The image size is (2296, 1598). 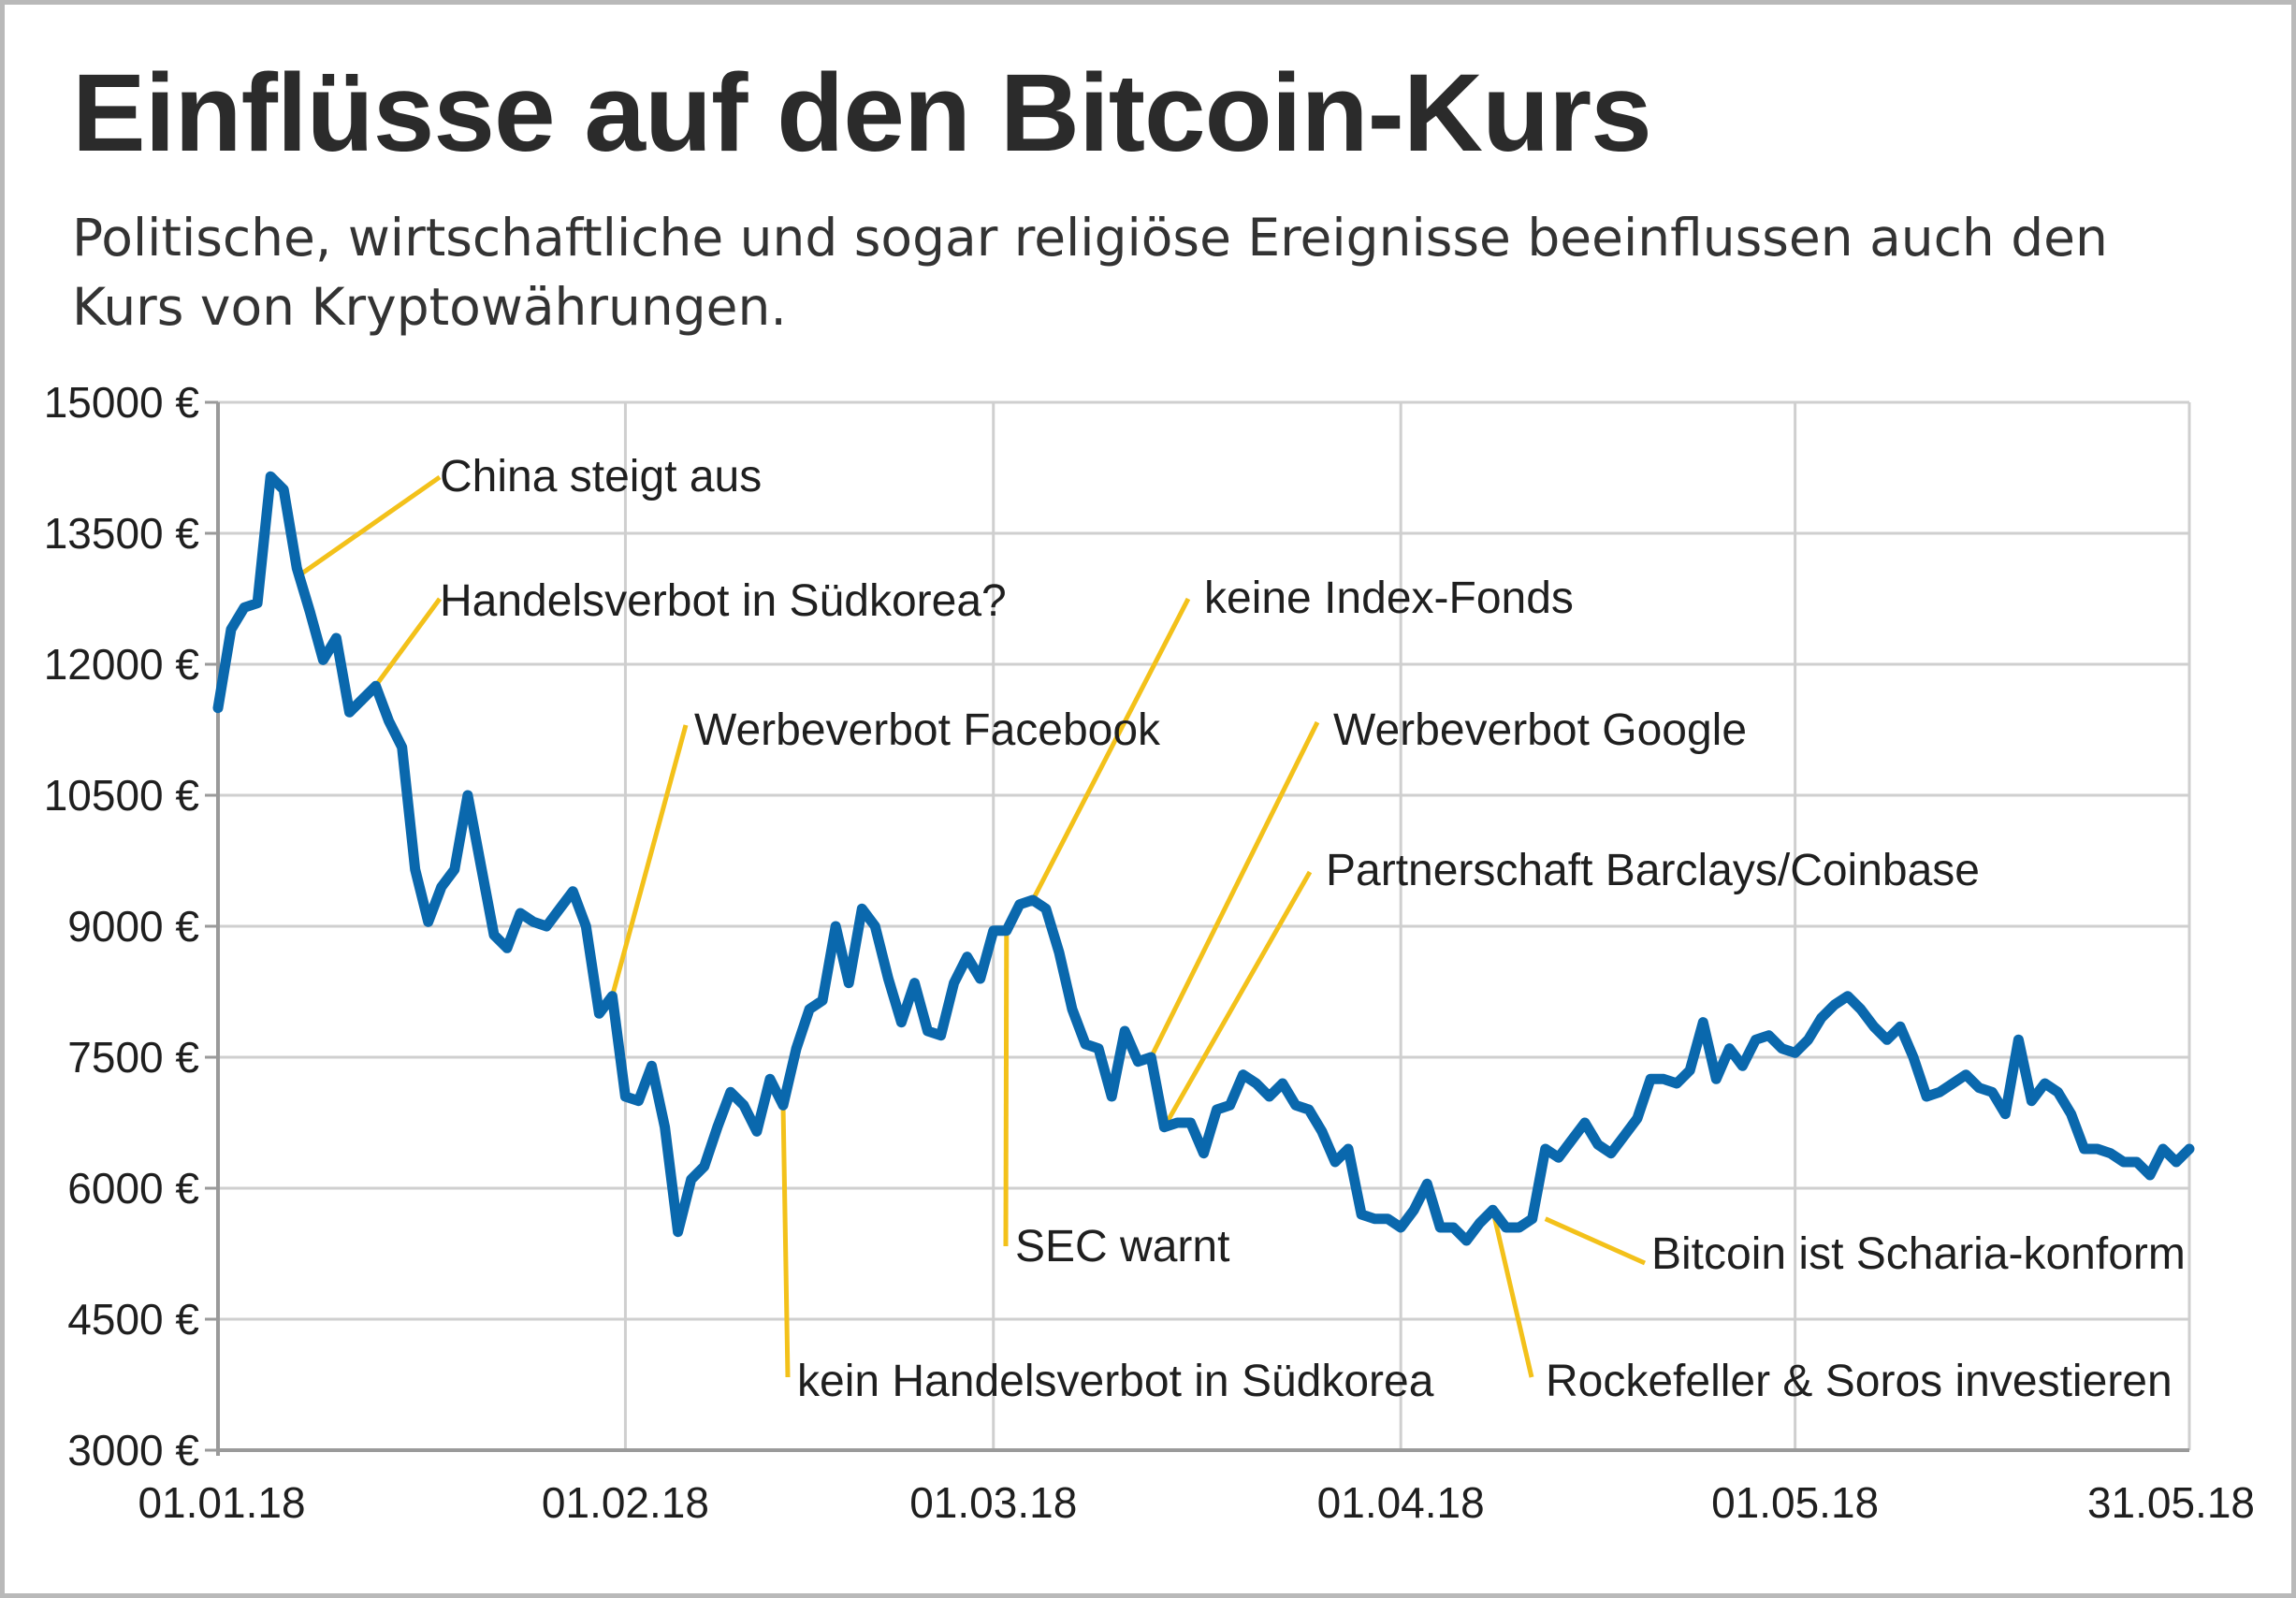 I want to click on y-tick-label: 3000 €, so click(x=133, y=1450).